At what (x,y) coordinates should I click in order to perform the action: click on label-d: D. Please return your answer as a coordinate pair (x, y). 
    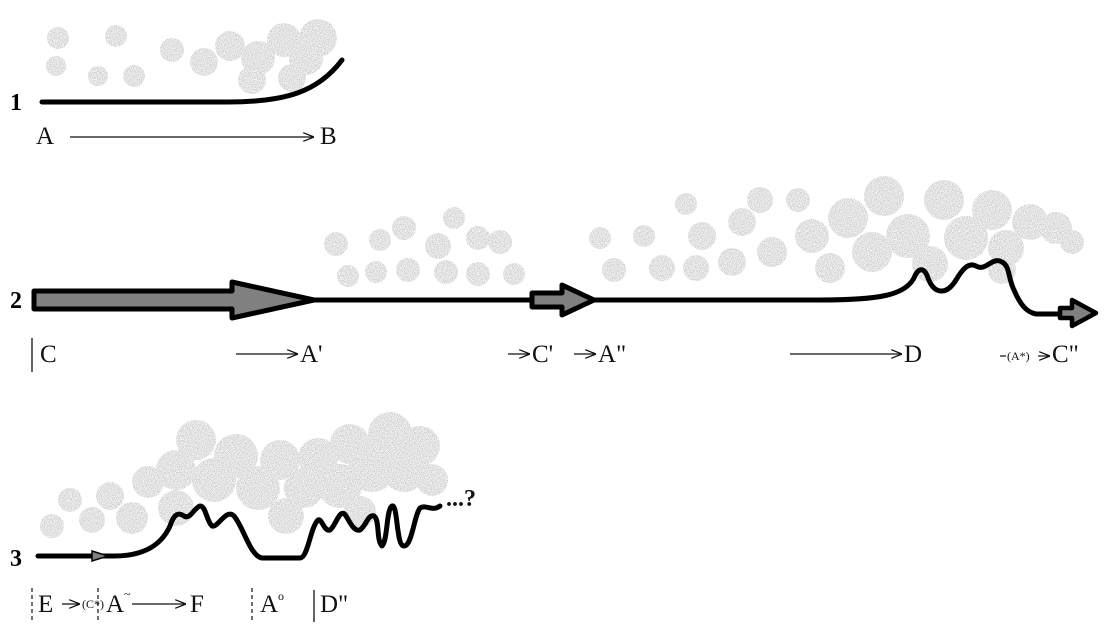
    Looking at the image, I should click on (913, 354).